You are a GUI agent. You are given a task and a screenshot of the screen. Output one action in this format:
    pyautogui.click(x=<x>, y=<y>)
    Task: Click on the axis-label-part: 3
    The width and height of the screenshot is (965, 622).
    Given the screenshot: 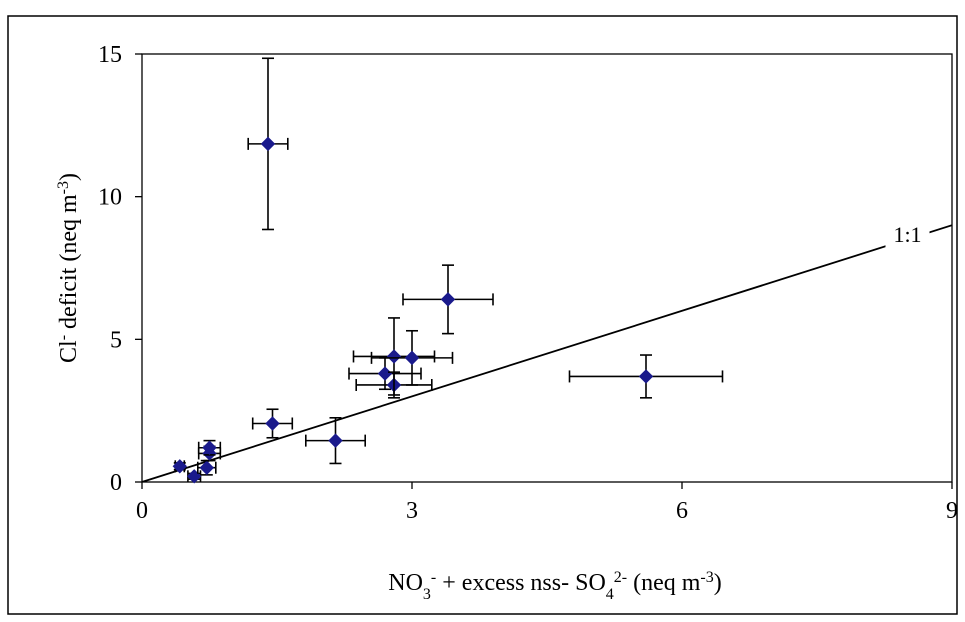 What is the action you would take?
    pyautogui.click(x=427, y=594)
    